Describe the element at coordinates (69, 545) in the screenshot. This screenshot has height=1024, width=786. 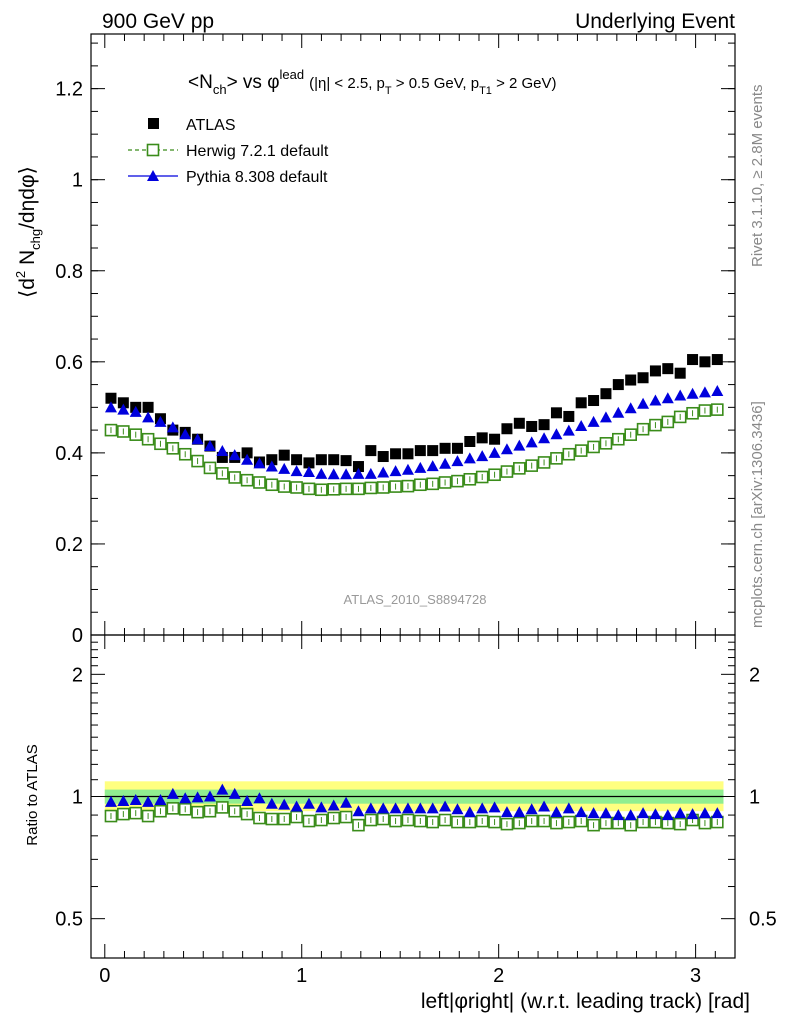
I see `main-y-tick-label: 0.2` at that location.